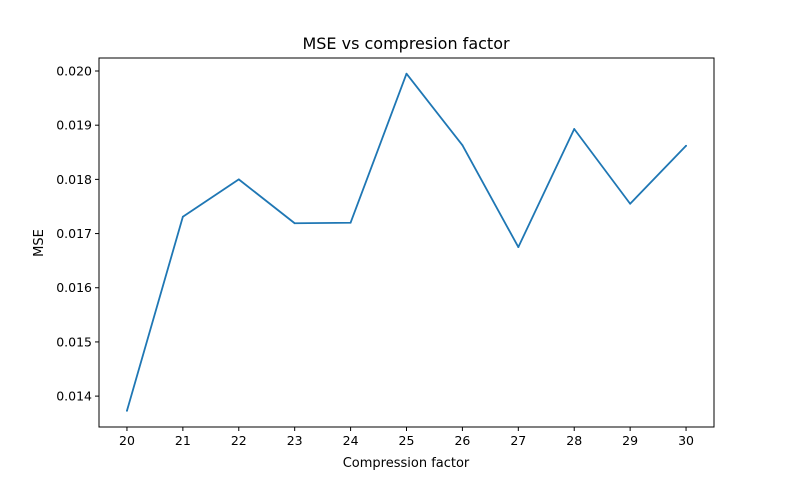 This screenshot has height=484, width=793. I want to click on y-tick-label: 0.019, so click(74, 125).